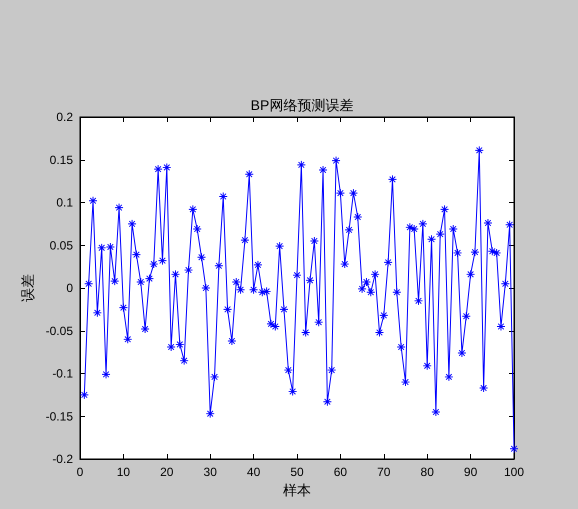 This screenshot has height=509, width=578. I want to click on y-tick-label: 0.2, so click(65, 117).